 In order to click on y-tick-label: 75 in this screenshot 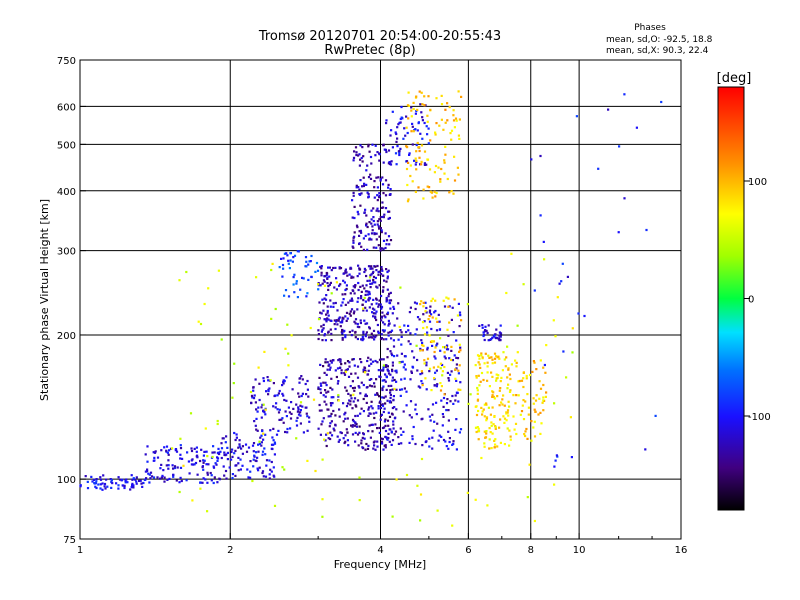, I will do `click(69, 540)`.